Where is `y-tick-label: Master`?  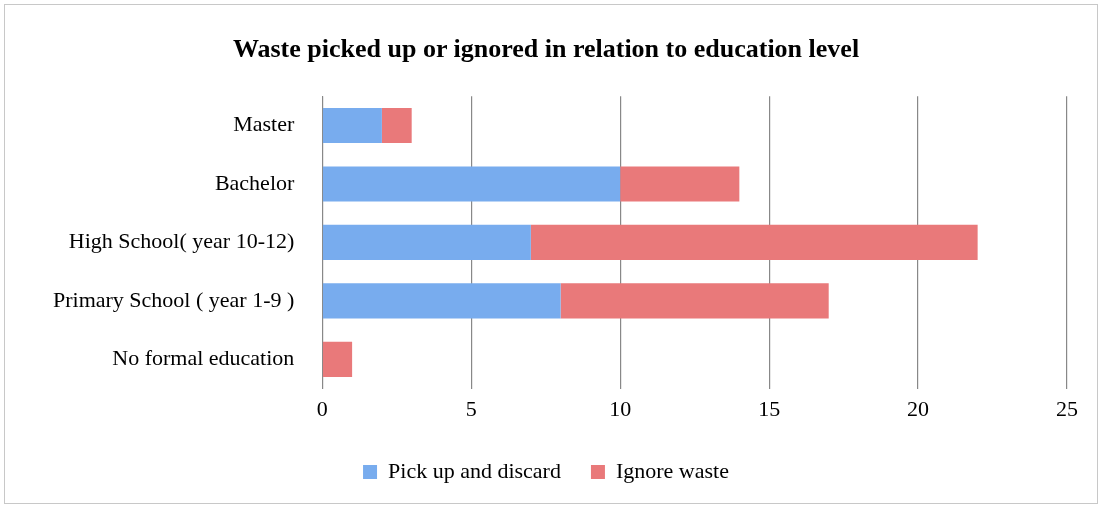 y-tick-label: Master is located at coordinates (264, 124).